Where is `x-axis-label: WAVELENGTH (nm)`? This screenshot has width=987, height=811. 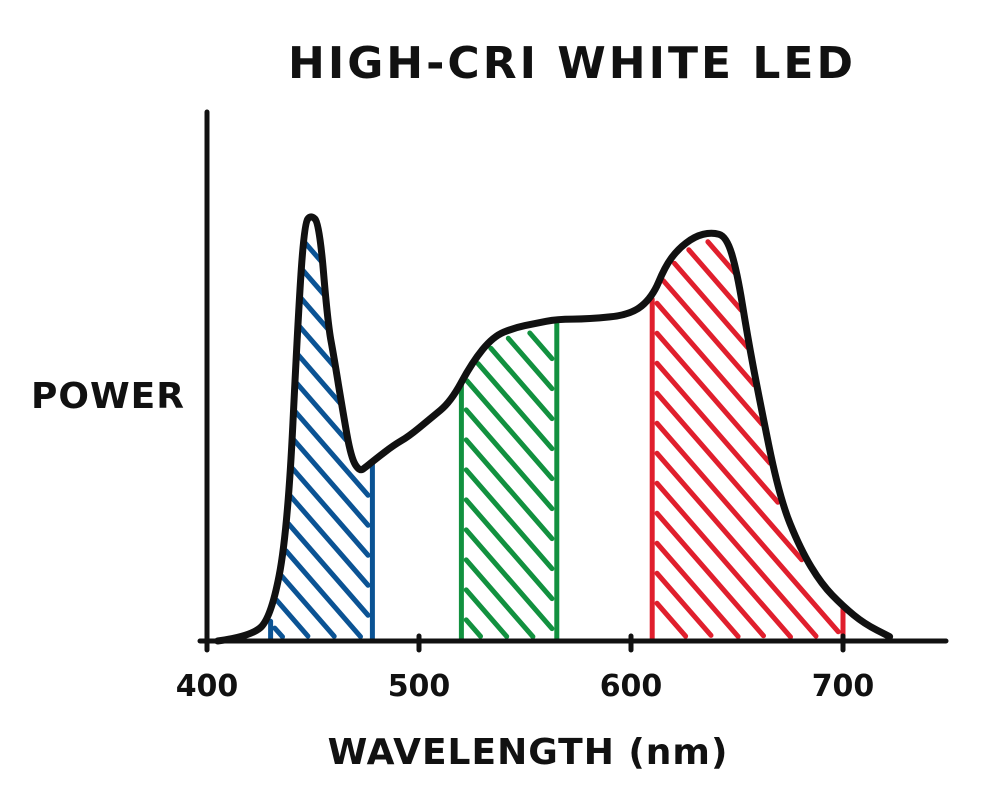
x-axis-label: WAVELENGTH (nm) is located at coordinates (528, 752).